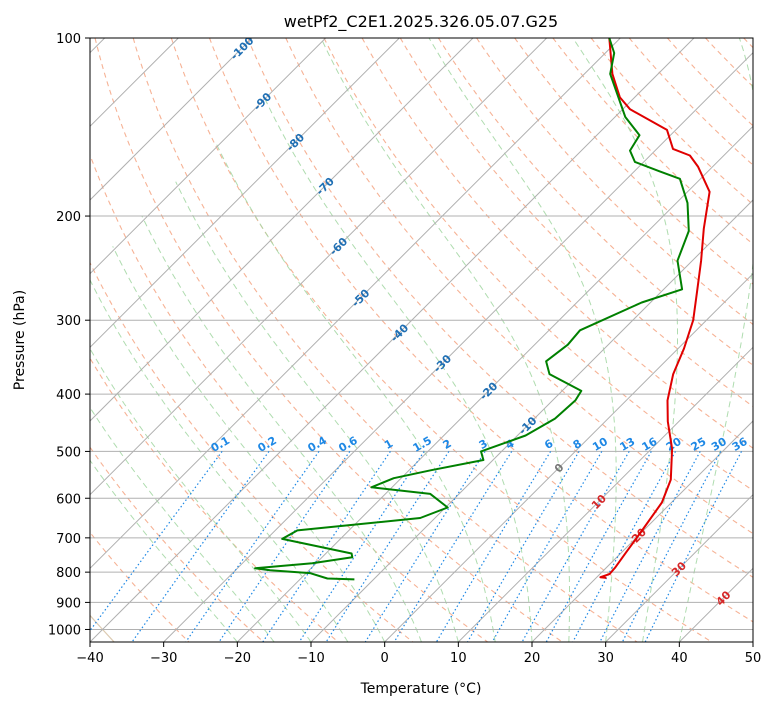  I want to click on x-tick-label: −20, so click(237, 658).